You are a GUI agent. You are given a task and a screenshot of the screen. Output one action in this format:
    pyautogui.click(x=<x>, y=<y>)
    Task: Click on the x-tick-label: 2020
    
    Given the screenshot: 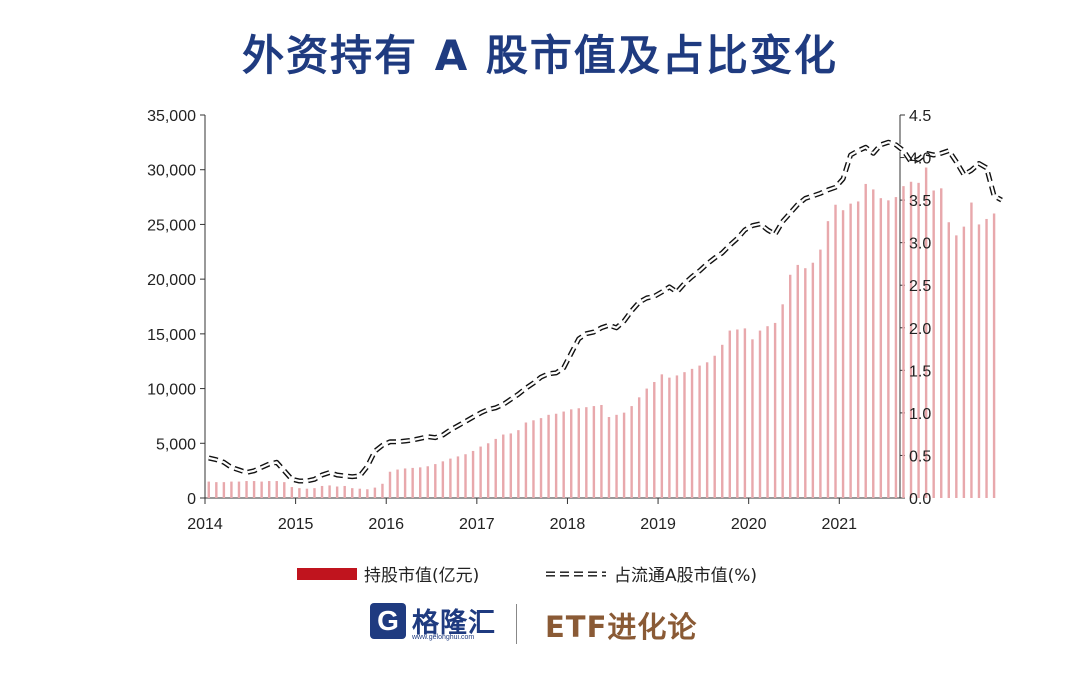 What is the action you would take?
    pyautogui.click(x=749, y=524)
    